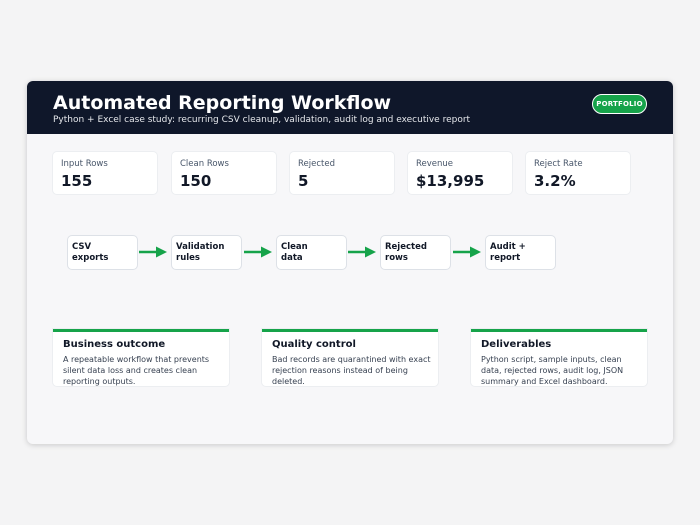 Image resolution: width=700 pixels, height=525 pixels. Describe the element at coordinates (288, 381) in the screenshot. I see `info-card-line: deleted.` at that location.